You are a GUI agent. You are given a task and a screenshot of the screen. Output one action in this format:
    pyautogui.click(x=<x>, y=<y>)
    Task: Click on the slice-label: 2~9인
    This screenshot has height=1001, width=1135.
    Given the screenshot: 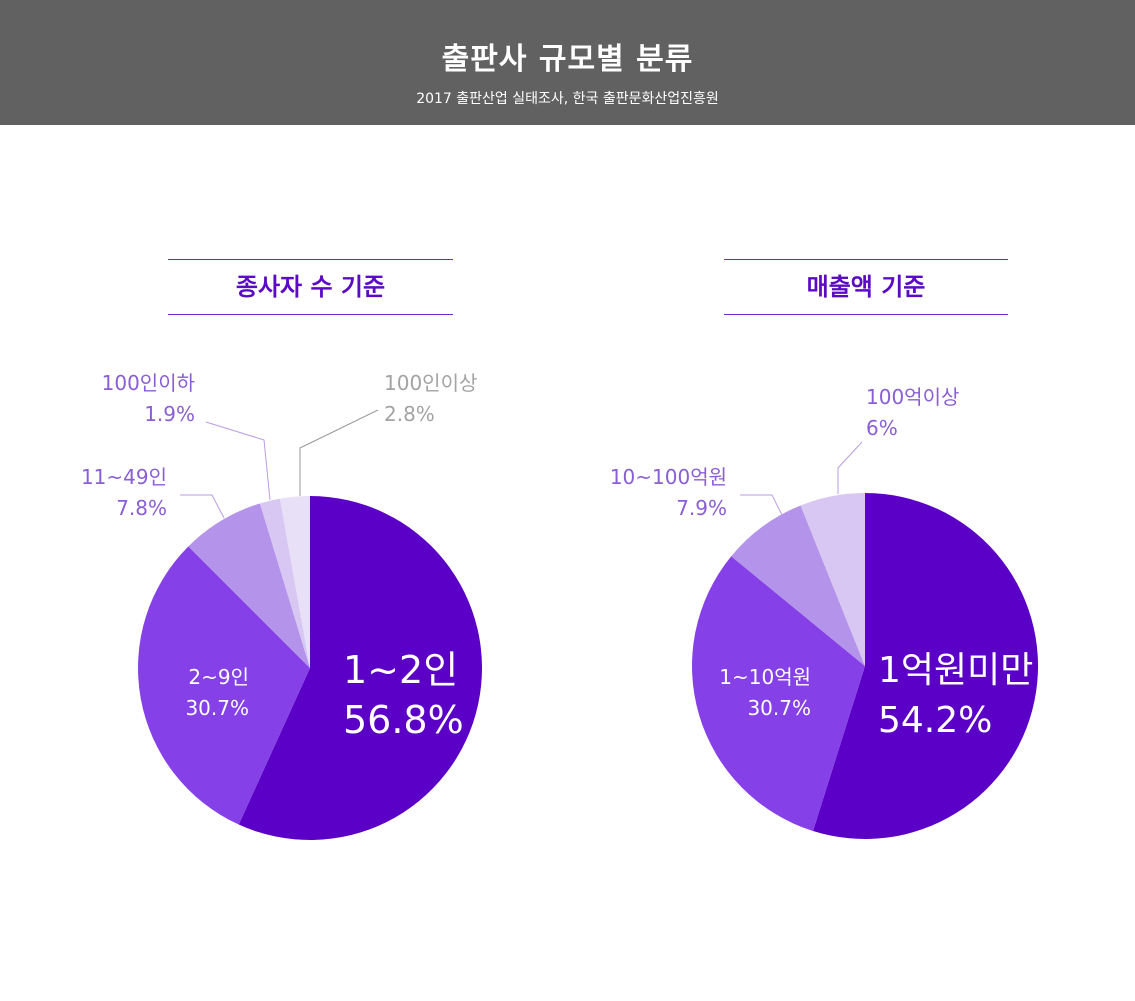 What is the action you would take?
    pyautogui.click(x=218, y=677)
    